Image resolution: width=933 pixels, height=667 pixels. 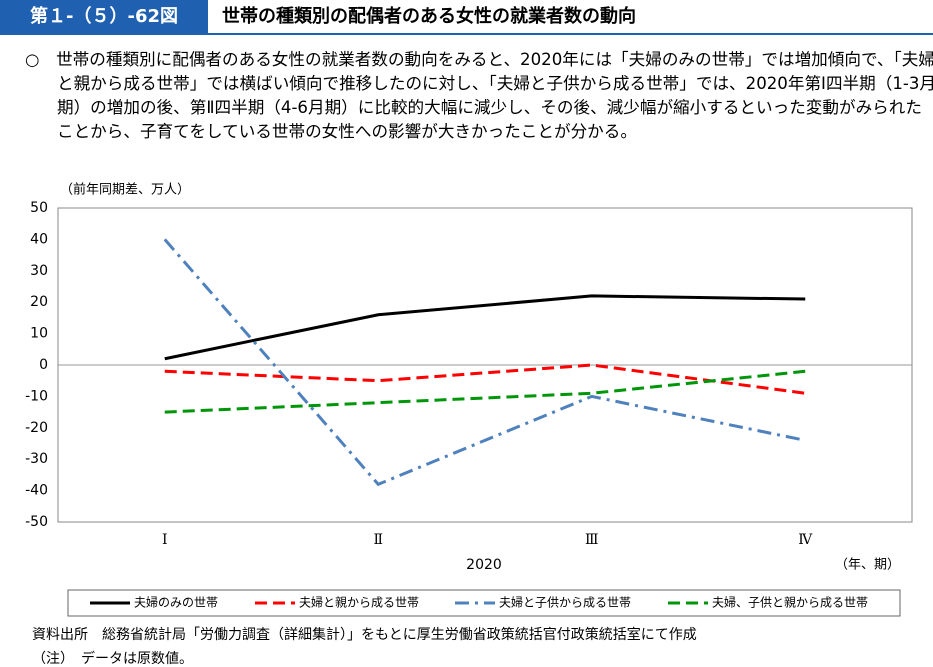 I want to click on y-tick-label: -10, so click(x=36, y=396).